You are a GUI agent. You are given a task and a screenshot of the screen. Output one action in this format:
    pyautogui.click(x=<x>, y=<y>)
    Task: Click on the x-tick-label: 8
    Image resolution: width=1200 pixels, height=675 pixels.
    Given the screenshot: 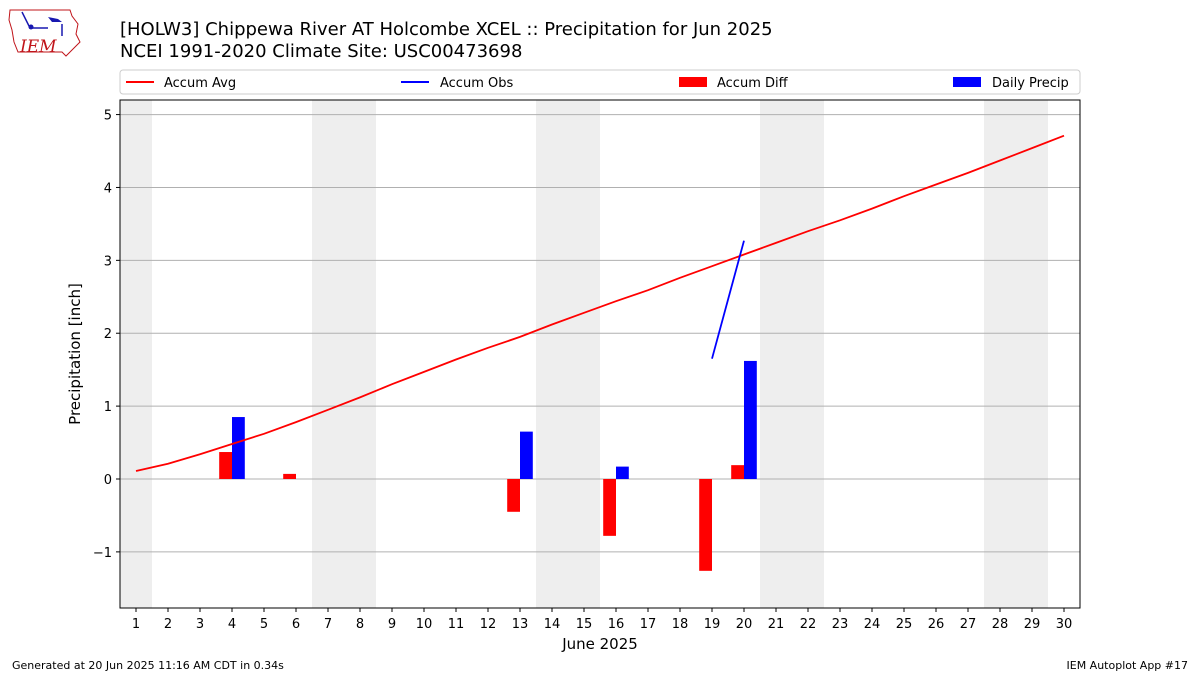 What is the action you would take?
    pyautogui.click(x=360, y=624)
    